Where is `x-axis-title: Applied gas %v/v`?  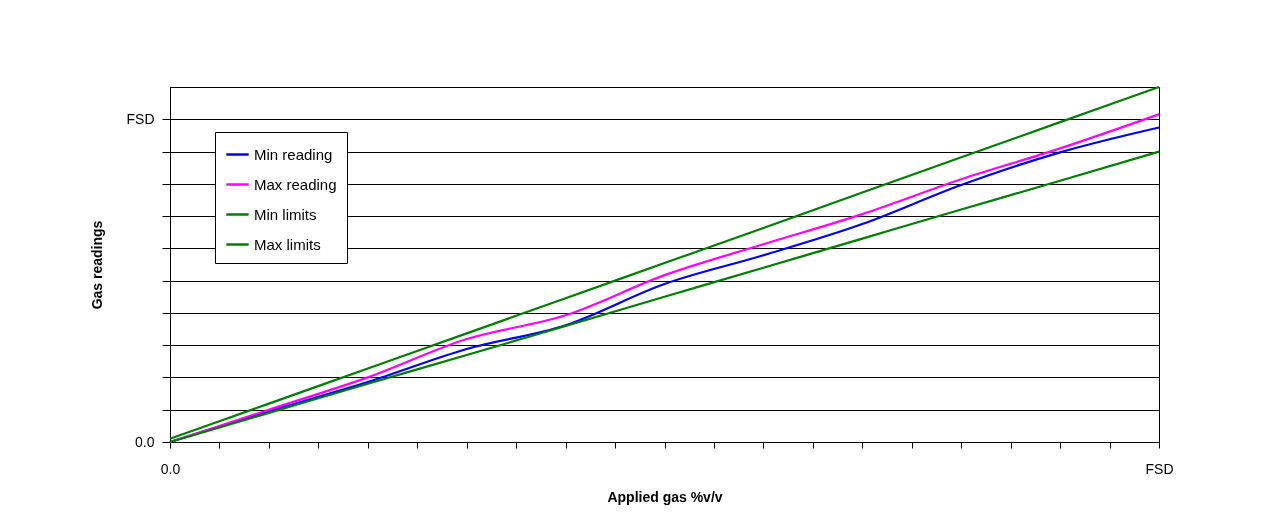
x-axis-title: Applied gas %v/v is located at coordinates (665, 496).